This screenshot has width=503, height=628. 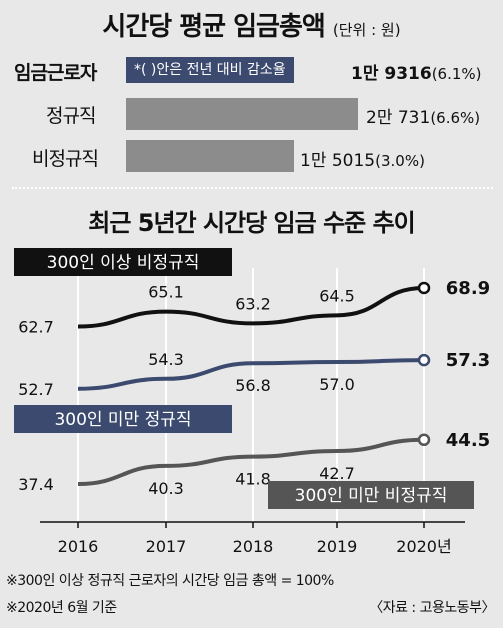 I want to click on data-label: 37.4, so click(x=36, y=484).